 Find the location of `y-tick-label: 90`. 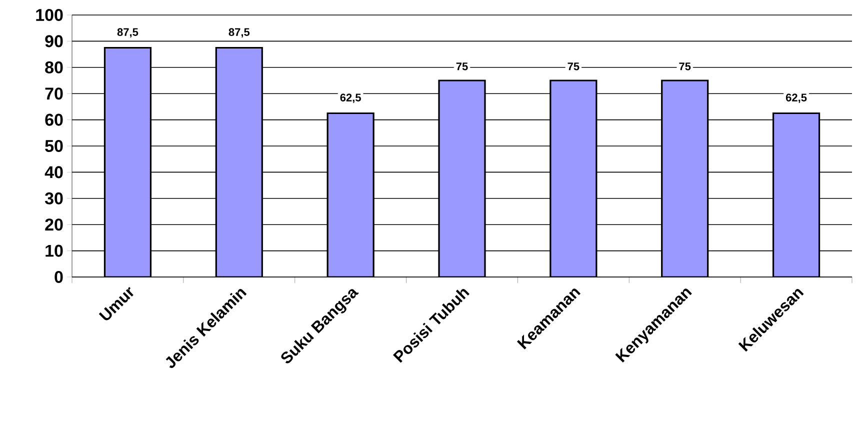

y-tick-label: 90 is located at coordinates (54, 41).